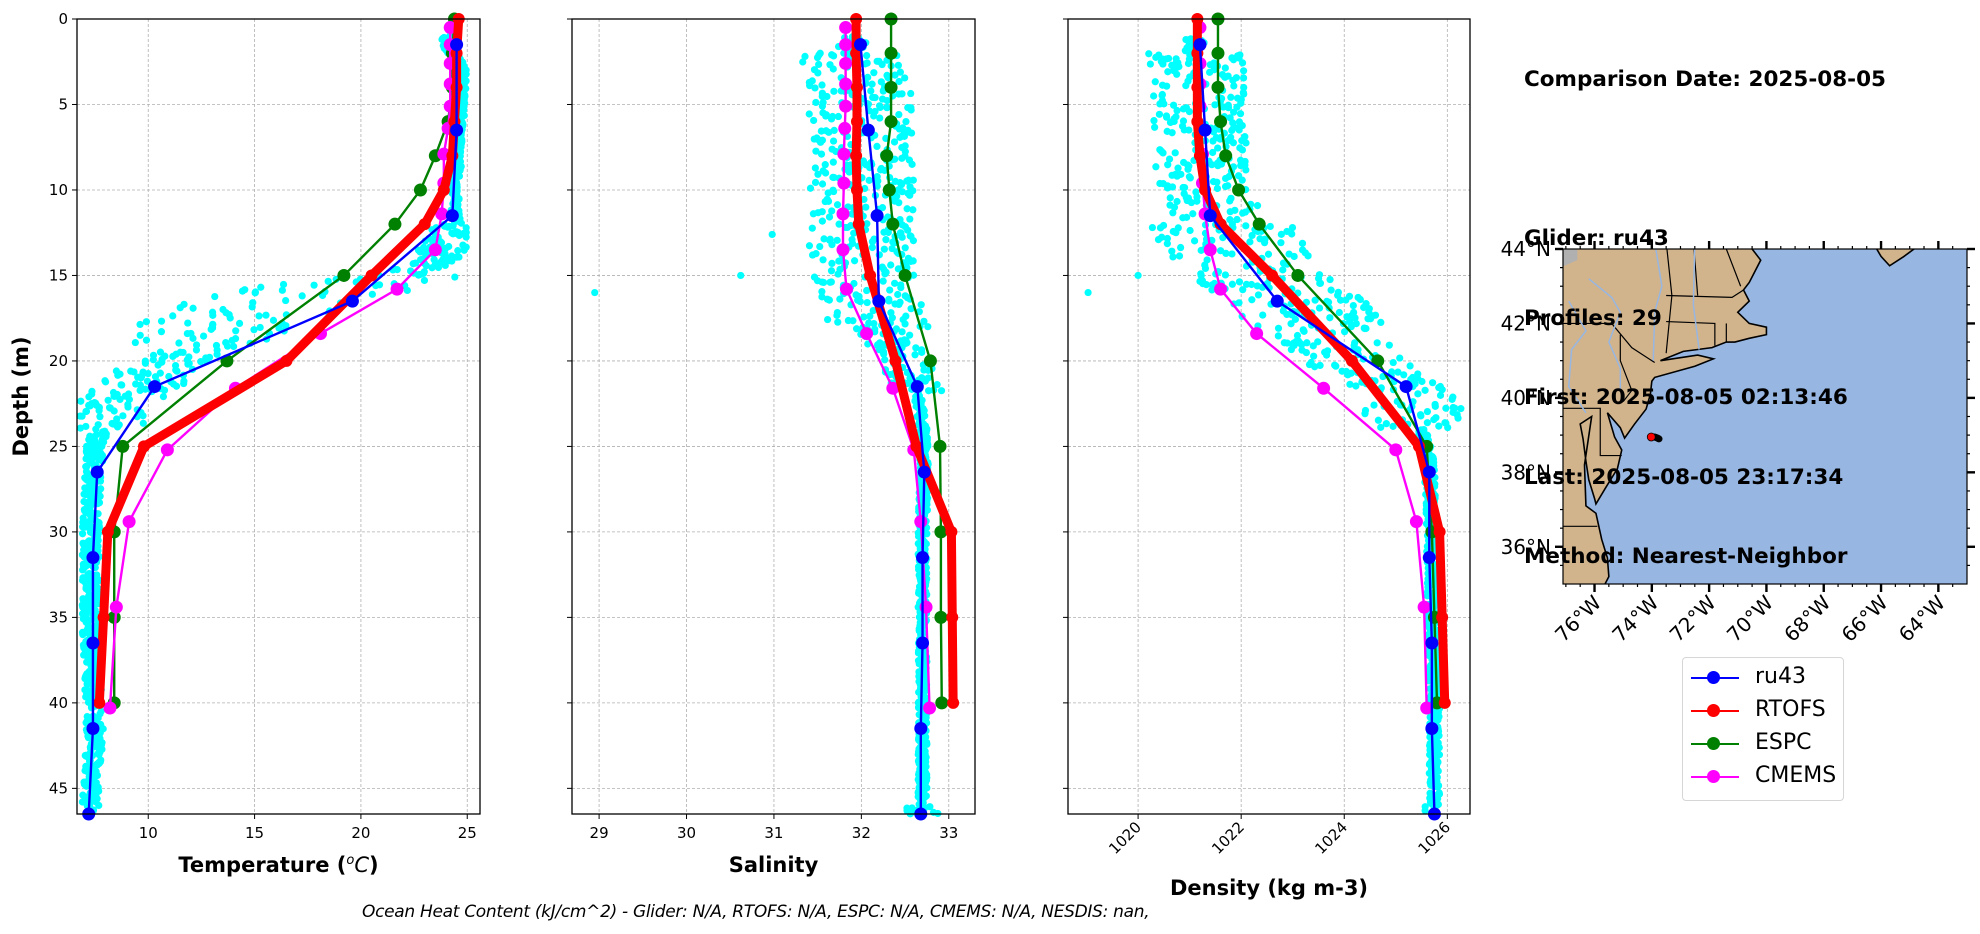 This screenshot has width=1980, height=934. What do you see at coordinates (1713, 743) in the screenshot?
I see `legend-marker-espc` at bounding box center [1713, 743].